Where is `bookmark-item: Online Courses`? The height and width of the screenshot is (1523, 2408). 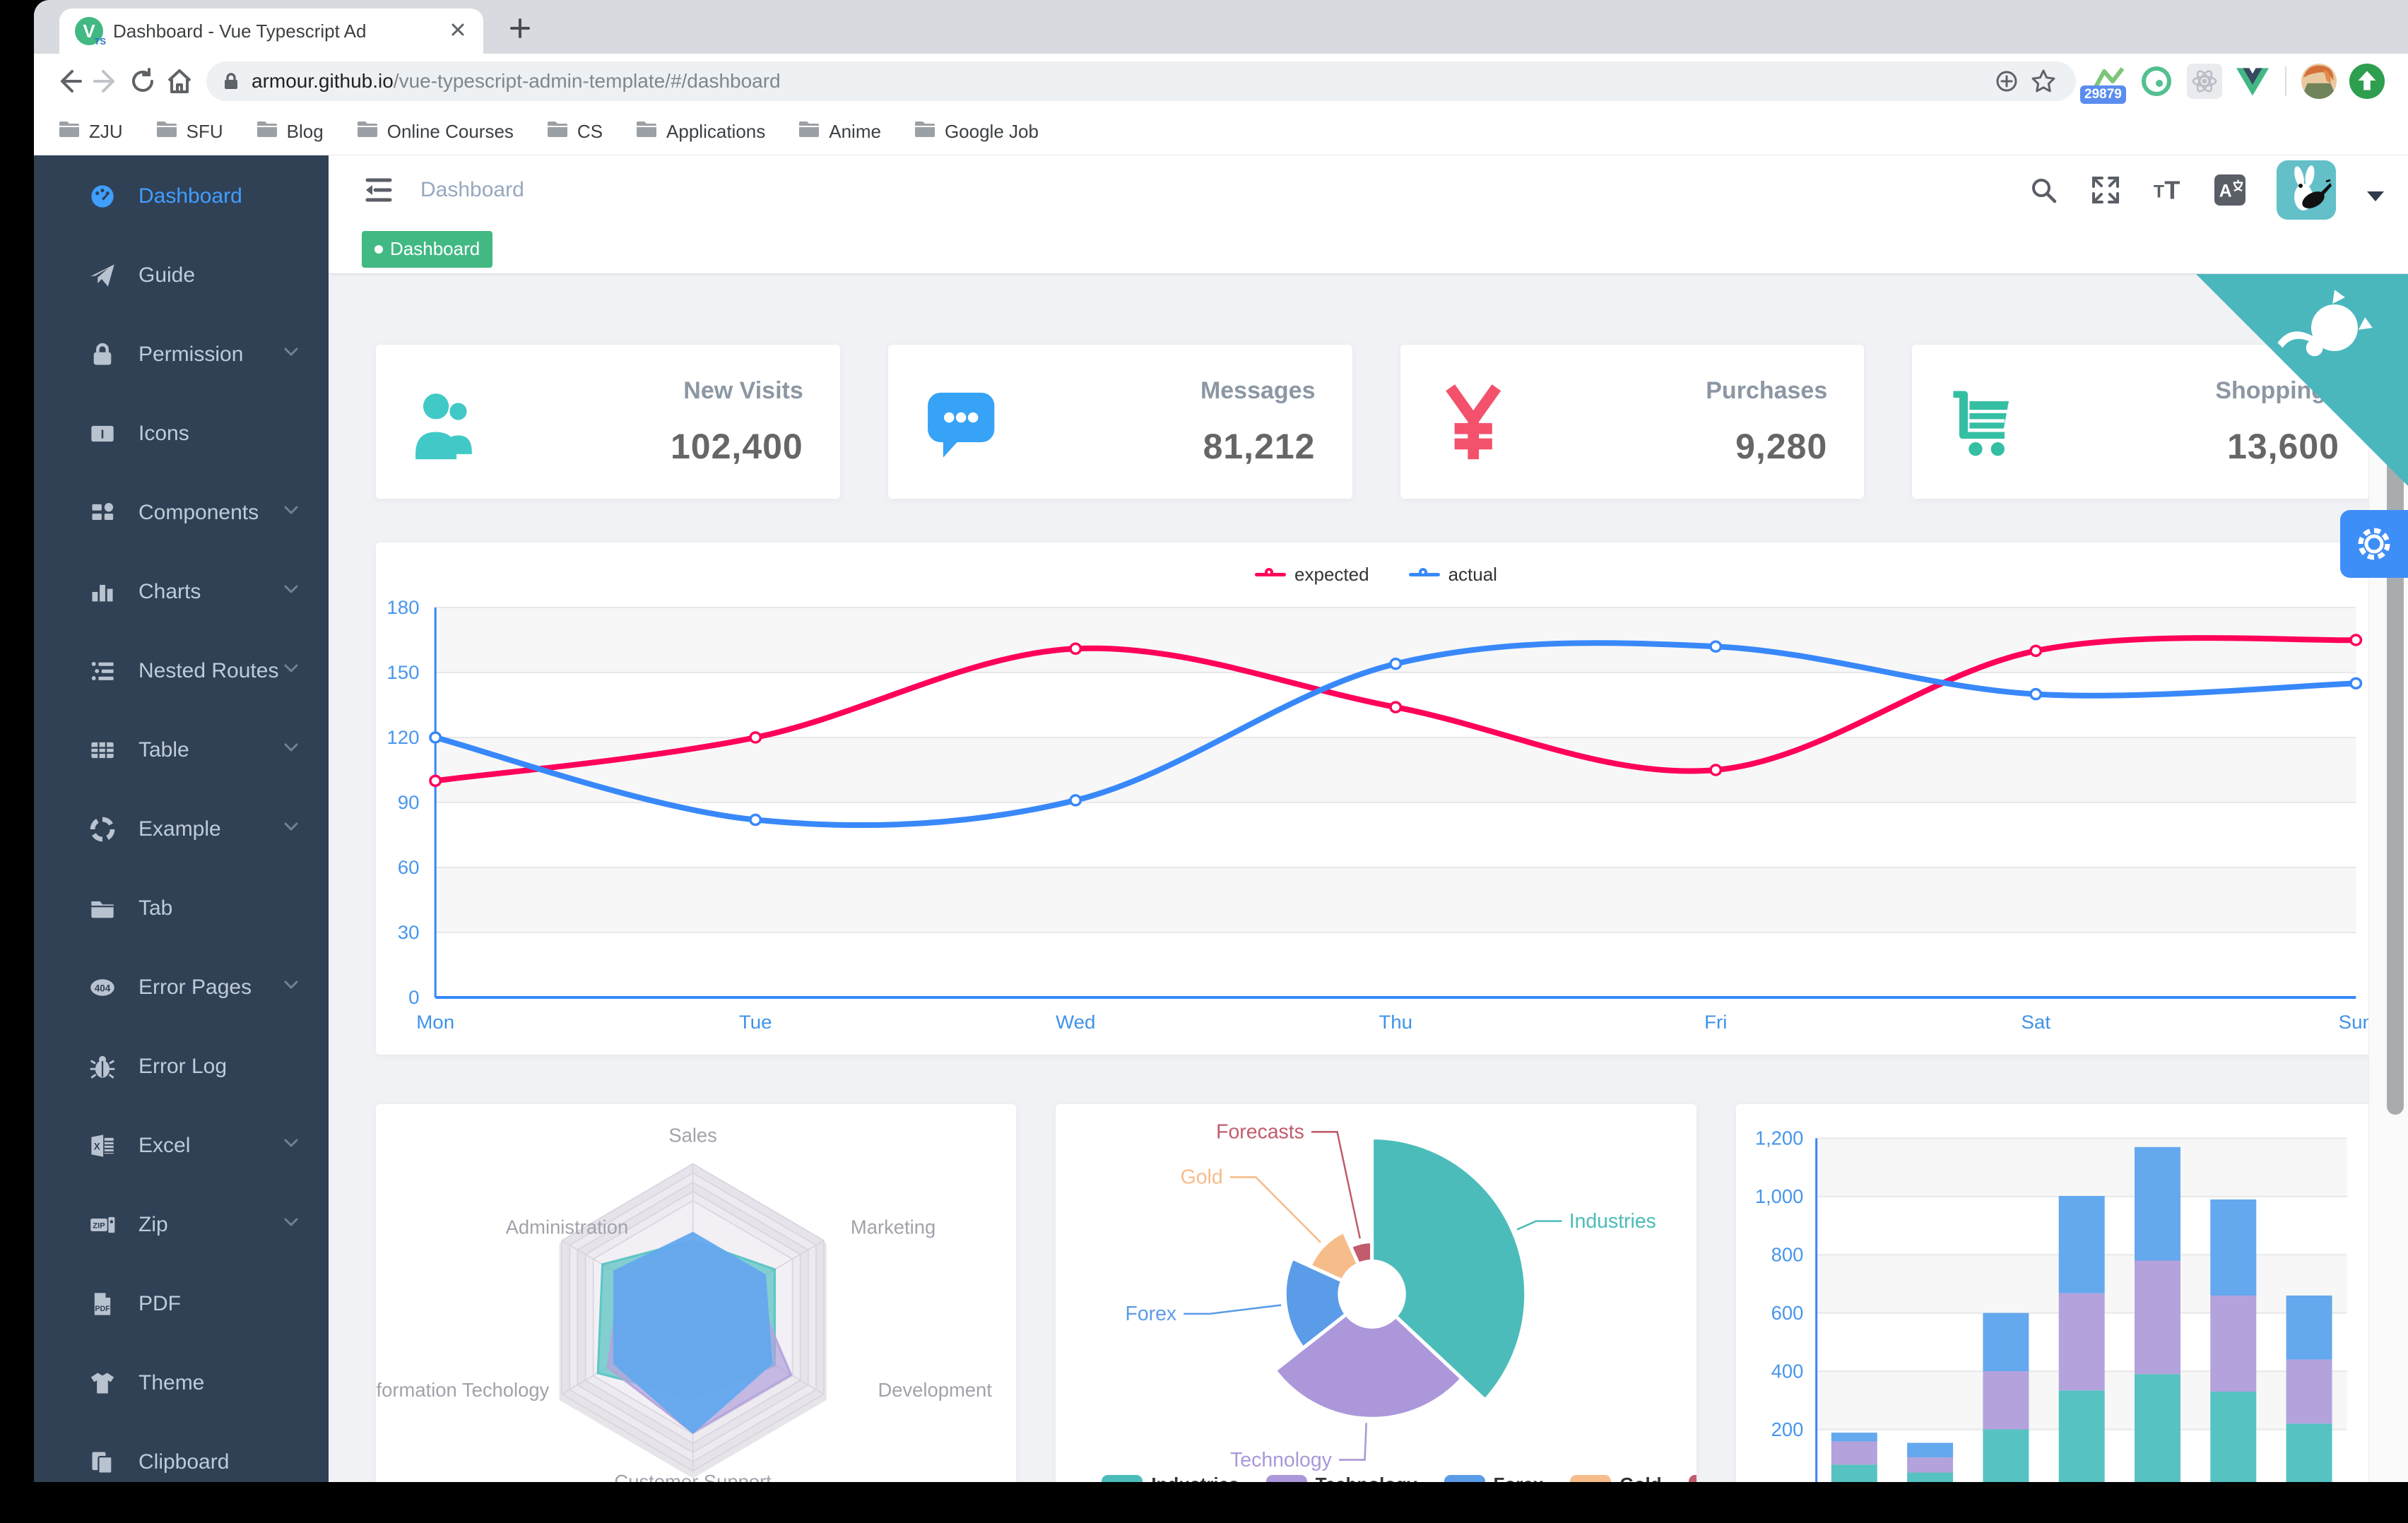 bookmark-item: Online Courses is located at coordinates (435, 131).